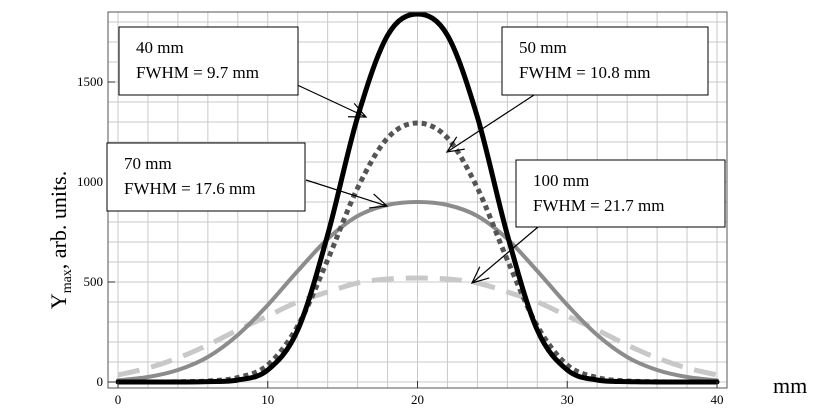 This screenshot has width=823, height=408. What do you see at coordinates (543, 47) in the screenshot?
I see `annotation-distance-50-mm: 50 mm` at bounding box center [543, 47].